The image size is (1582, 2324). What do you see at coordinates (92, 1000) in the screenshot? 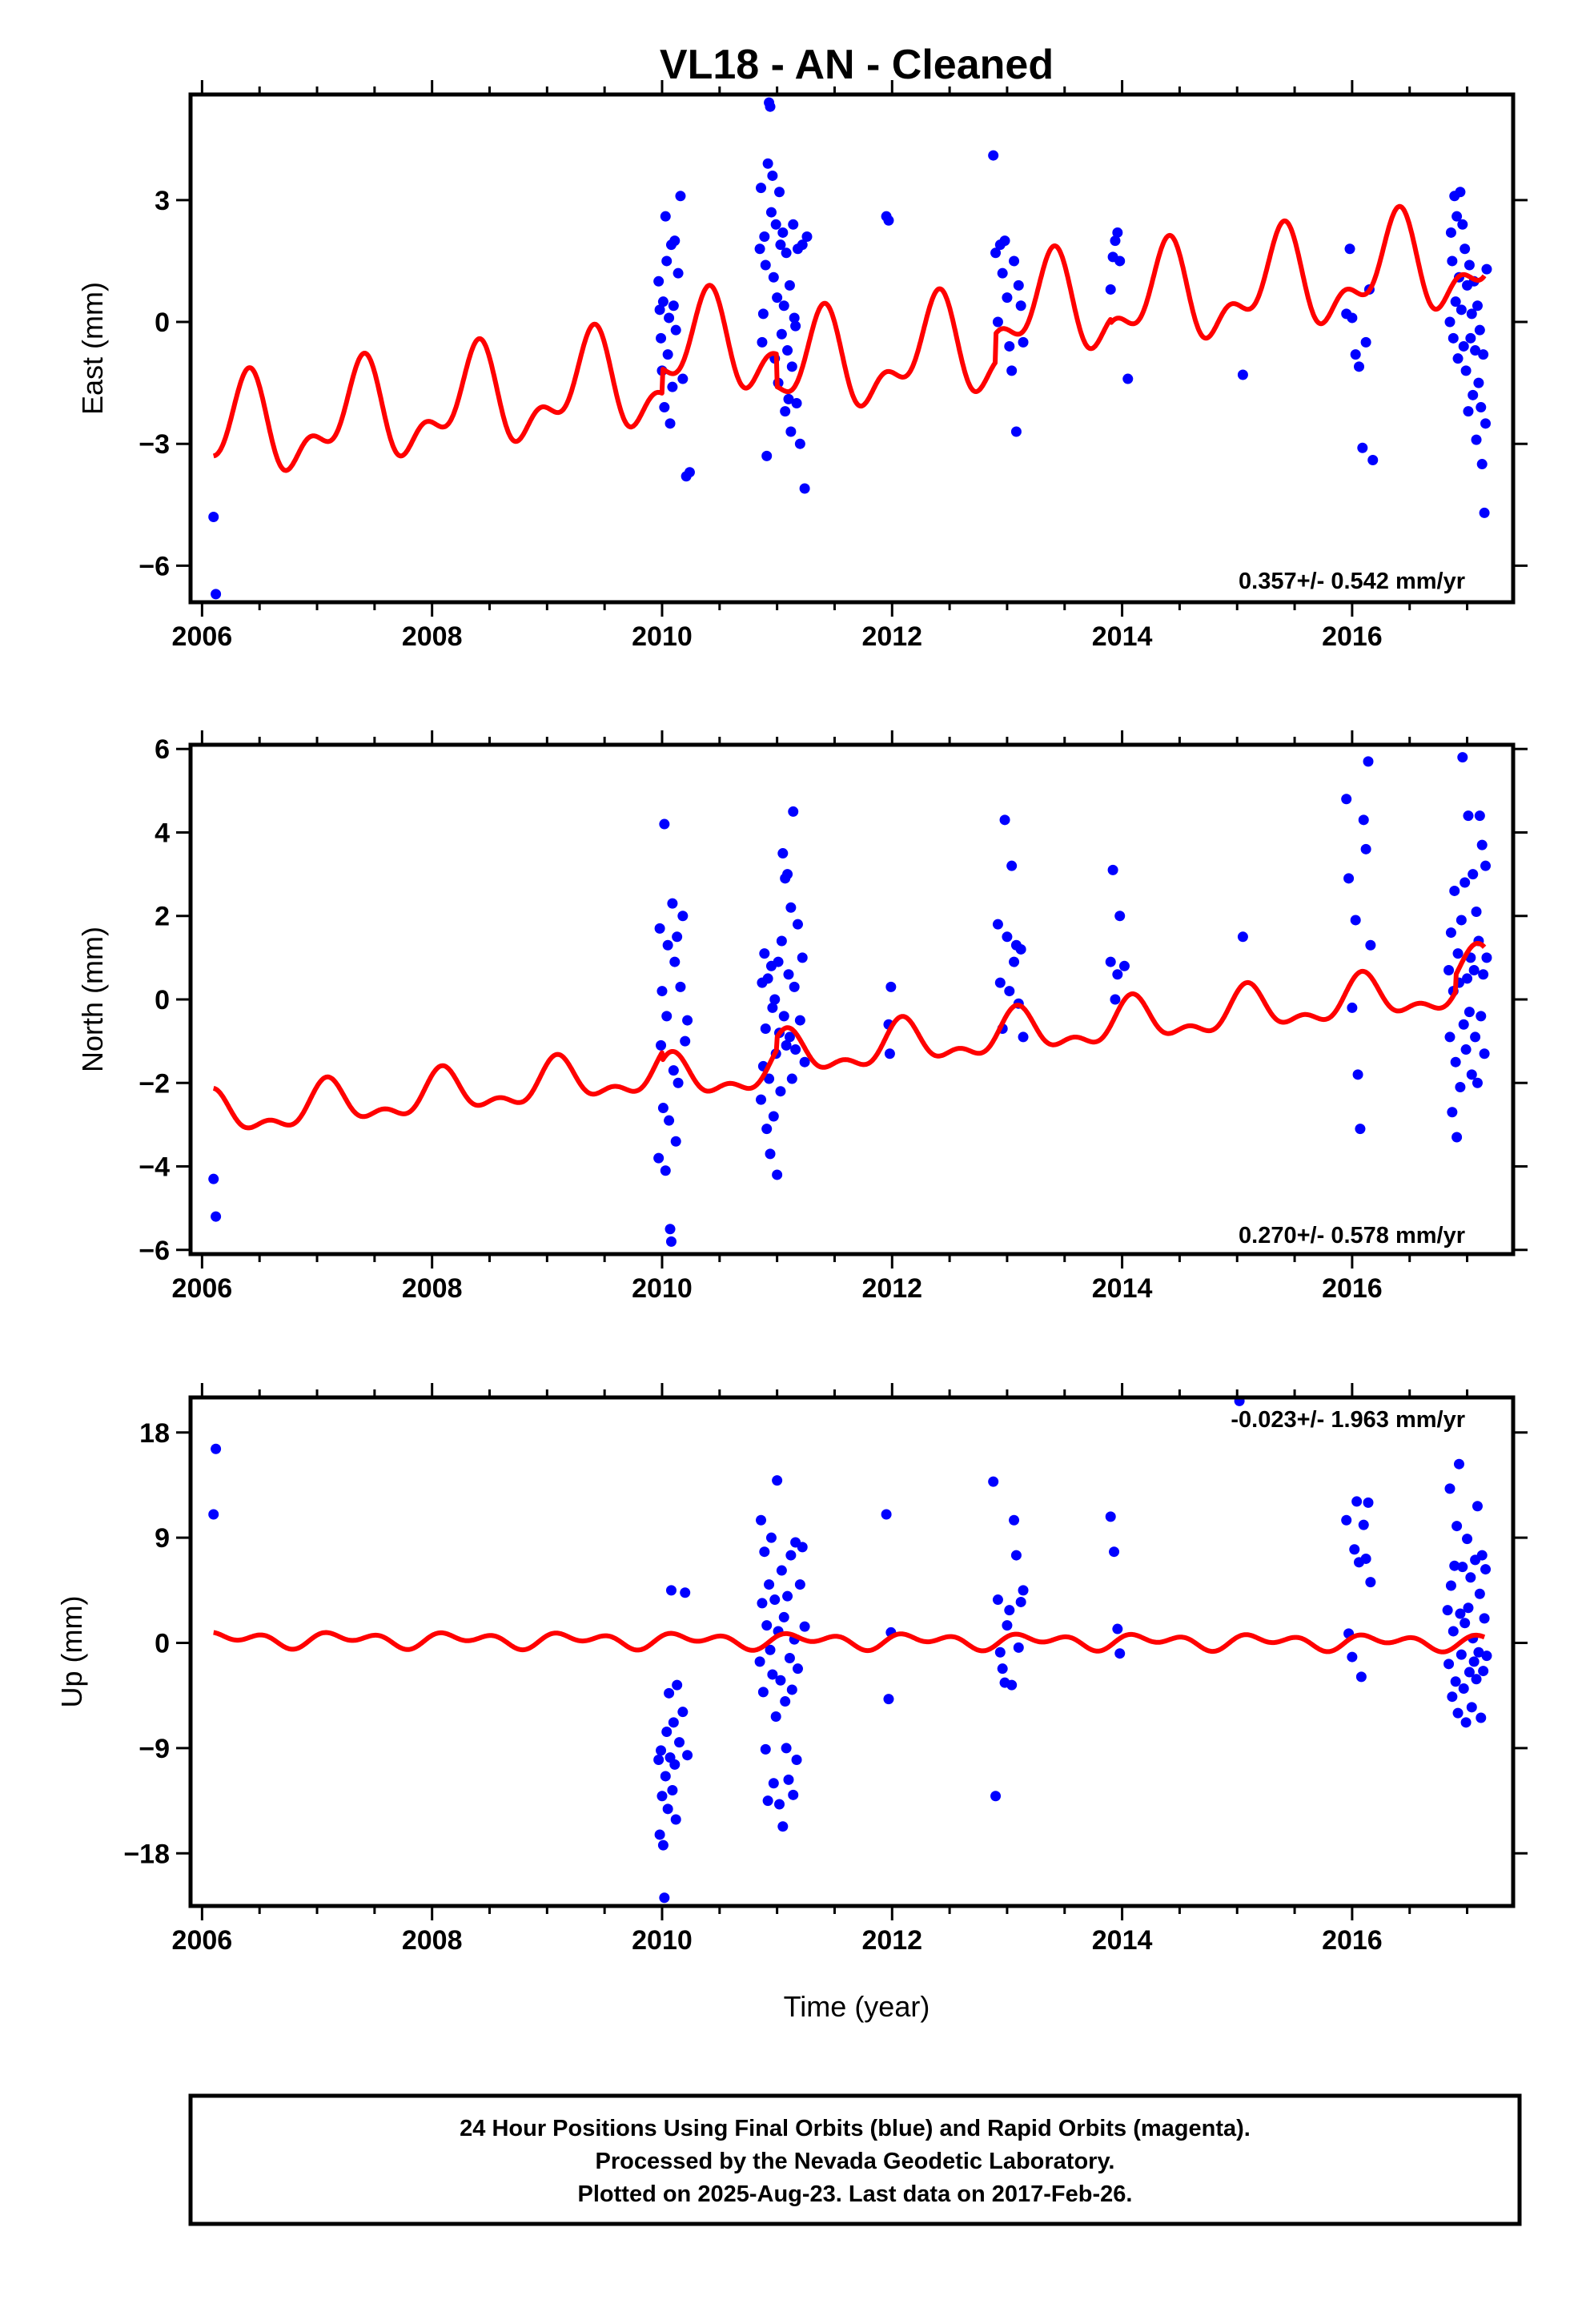
I see `y-axis-label: North (mm)` at bounding box center [92, 1000].